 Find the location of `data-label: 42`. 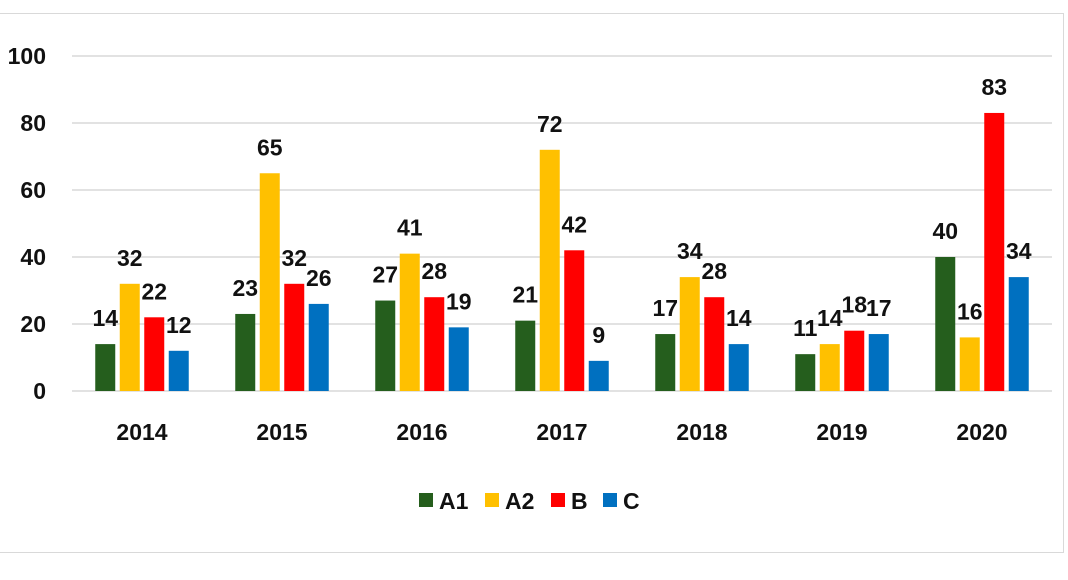

data-label: 42 is located at coordinates (574, 224).